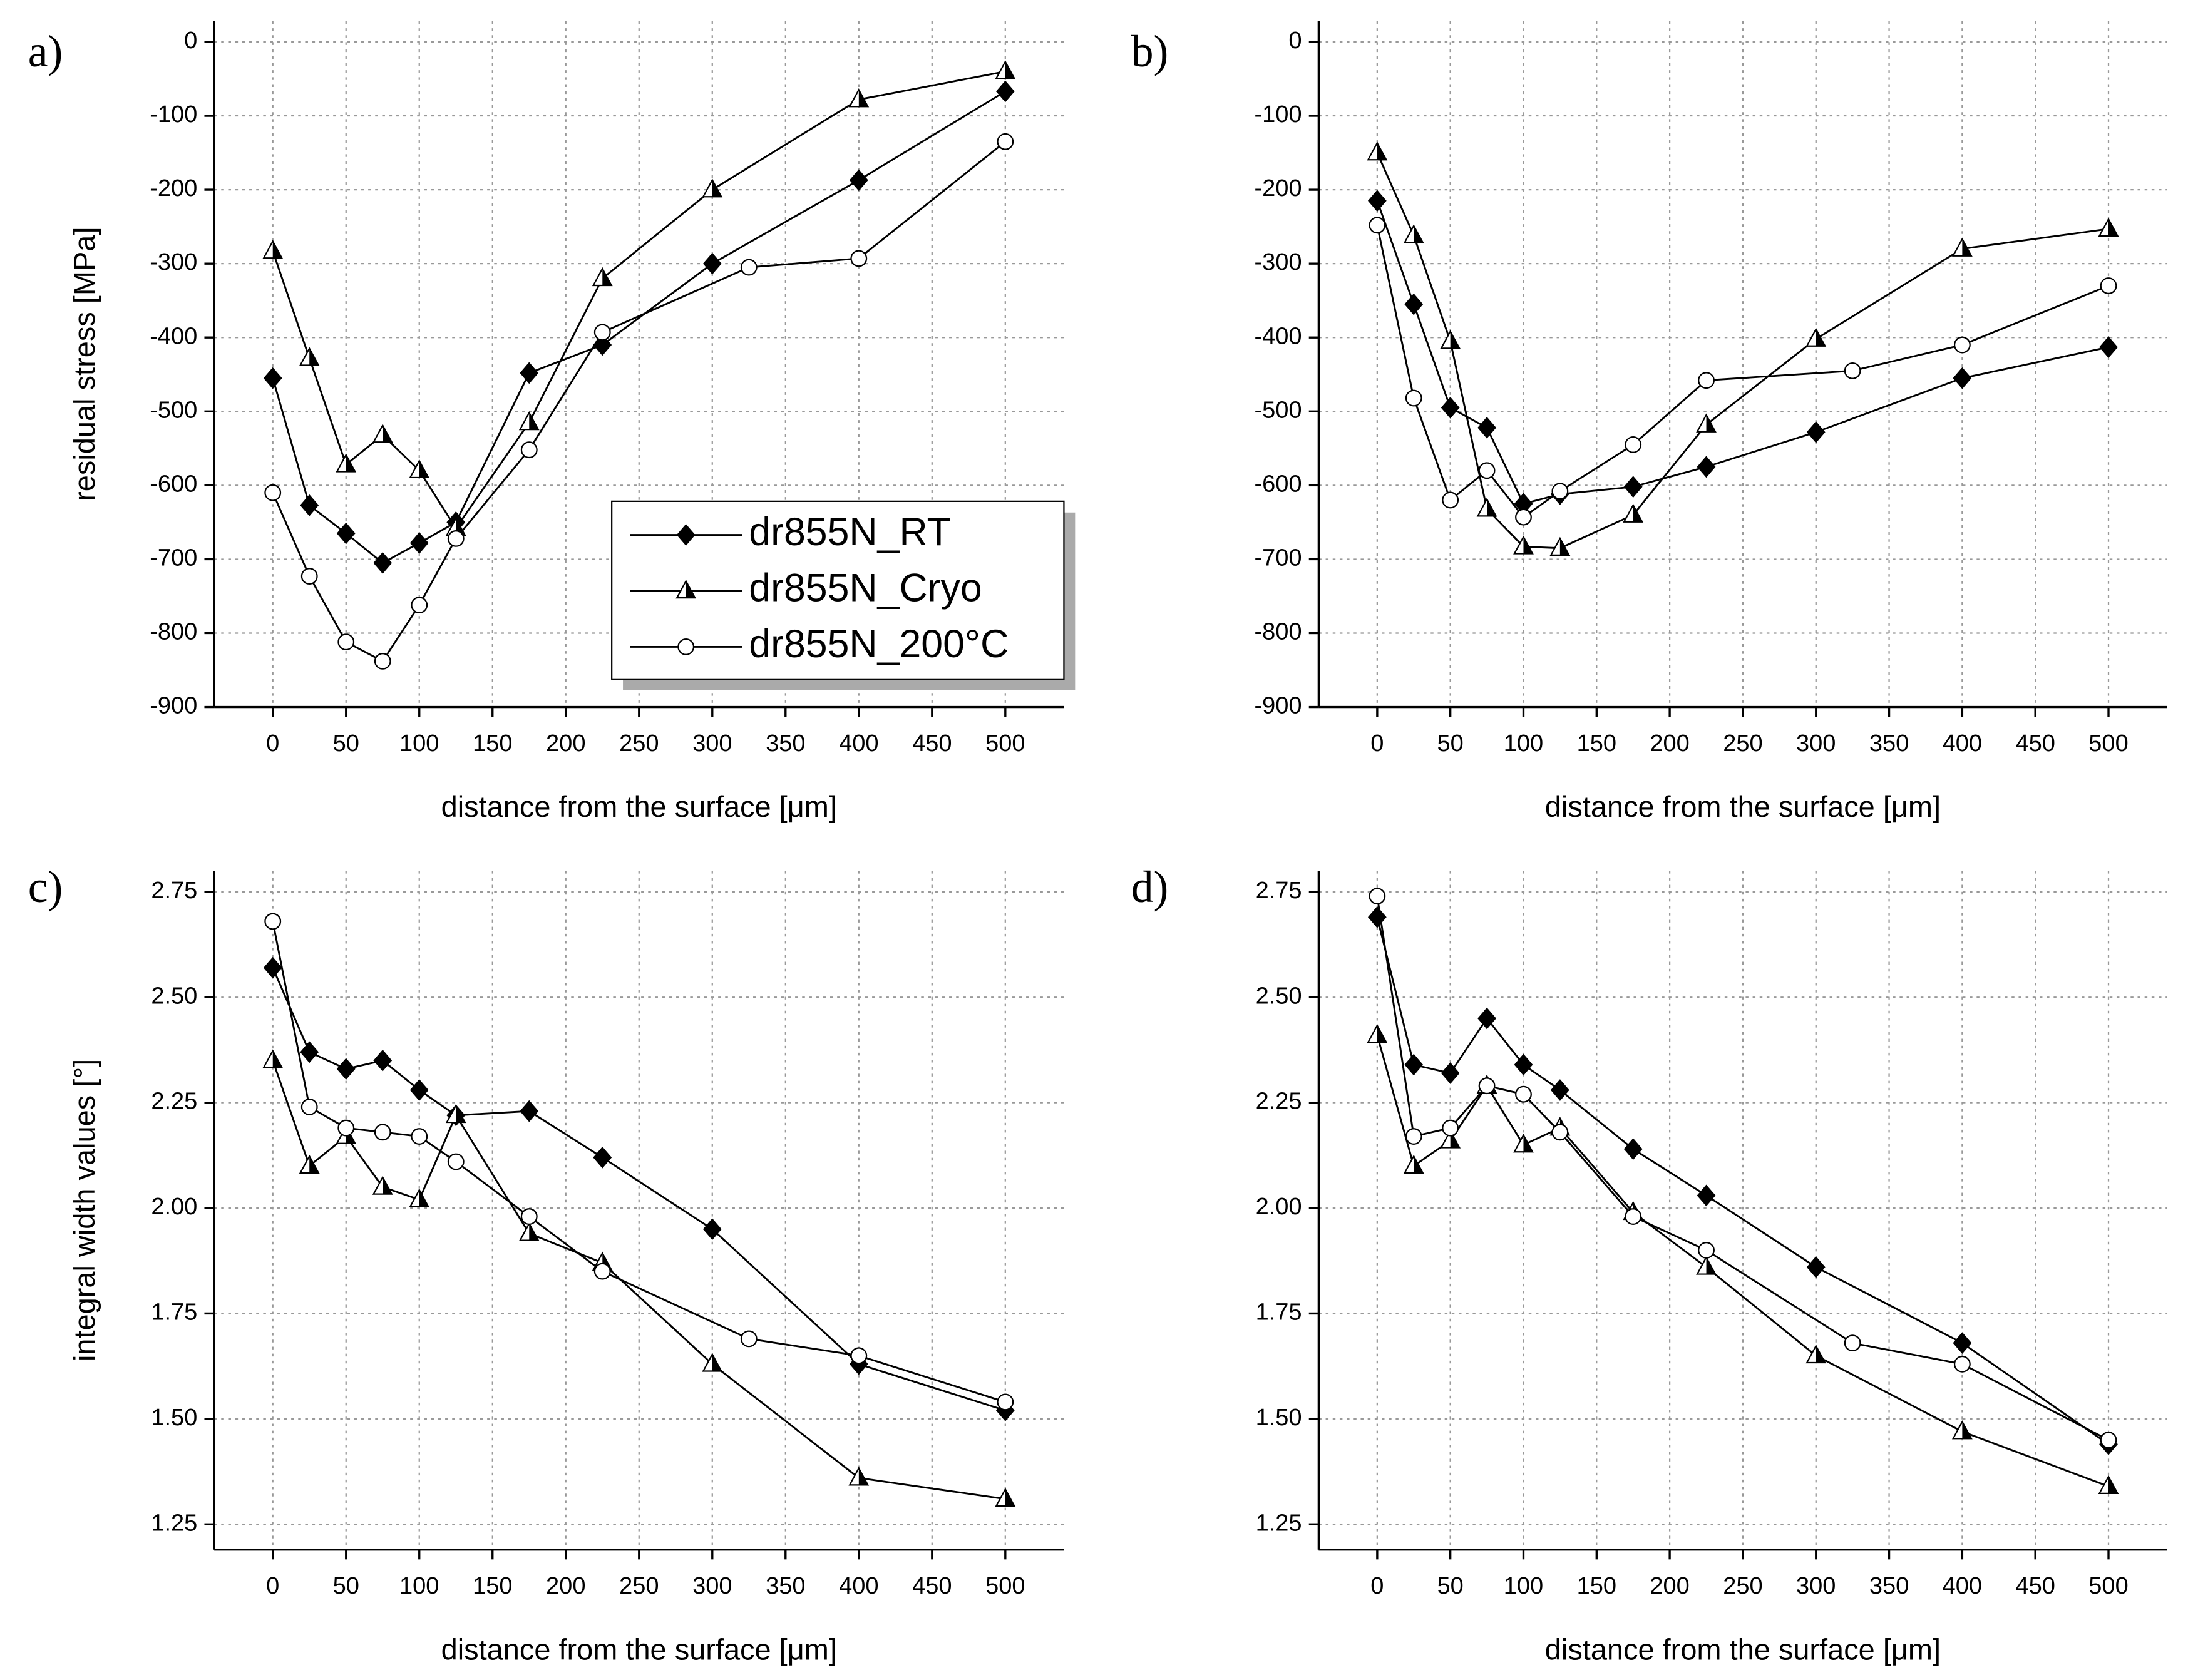 This screenshot has width=2188, height=1680. I want to click on x-tick-label: 250, so click(1742, 743).